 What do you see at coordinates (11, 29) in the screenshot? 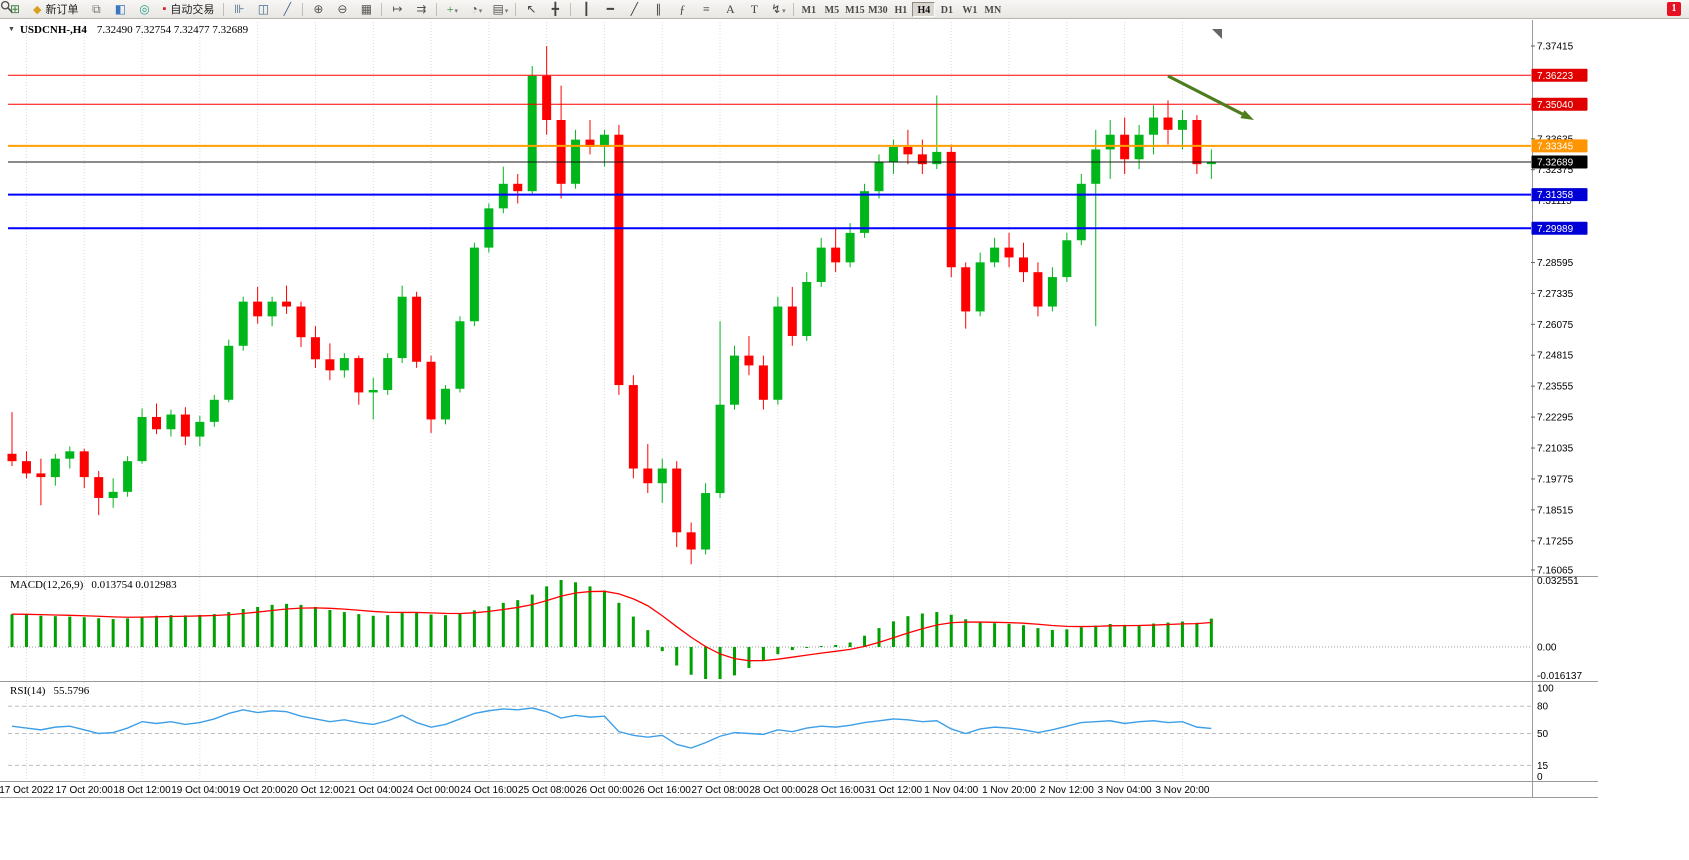
I see `chart-collapse-icon: ▼` at bounding box center [11, 29].